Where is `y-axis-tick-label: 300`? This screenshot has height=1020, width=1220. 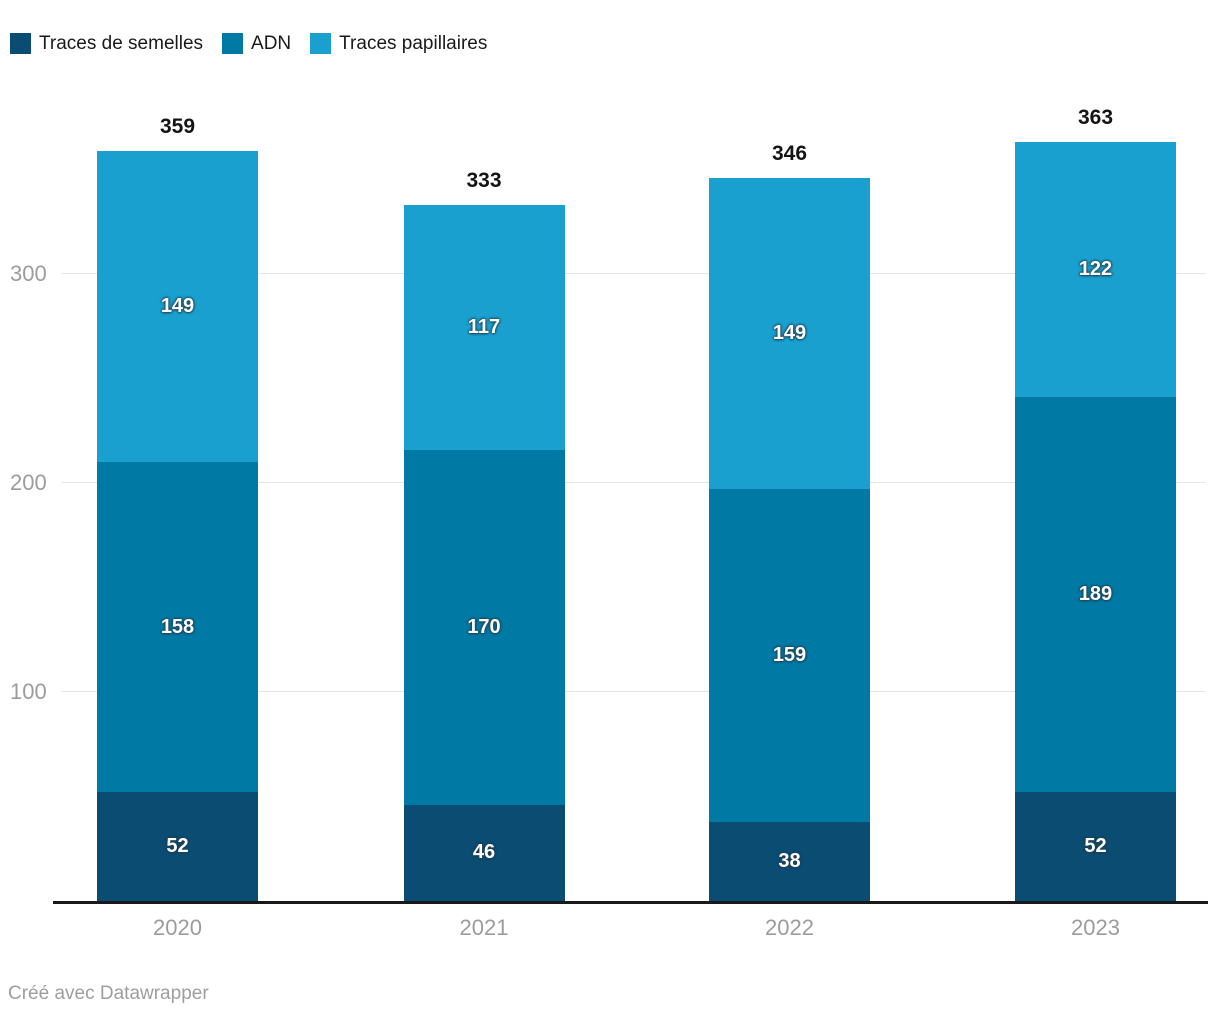 y-axis-tick-label: 300 is located at coordinates (28, 273).